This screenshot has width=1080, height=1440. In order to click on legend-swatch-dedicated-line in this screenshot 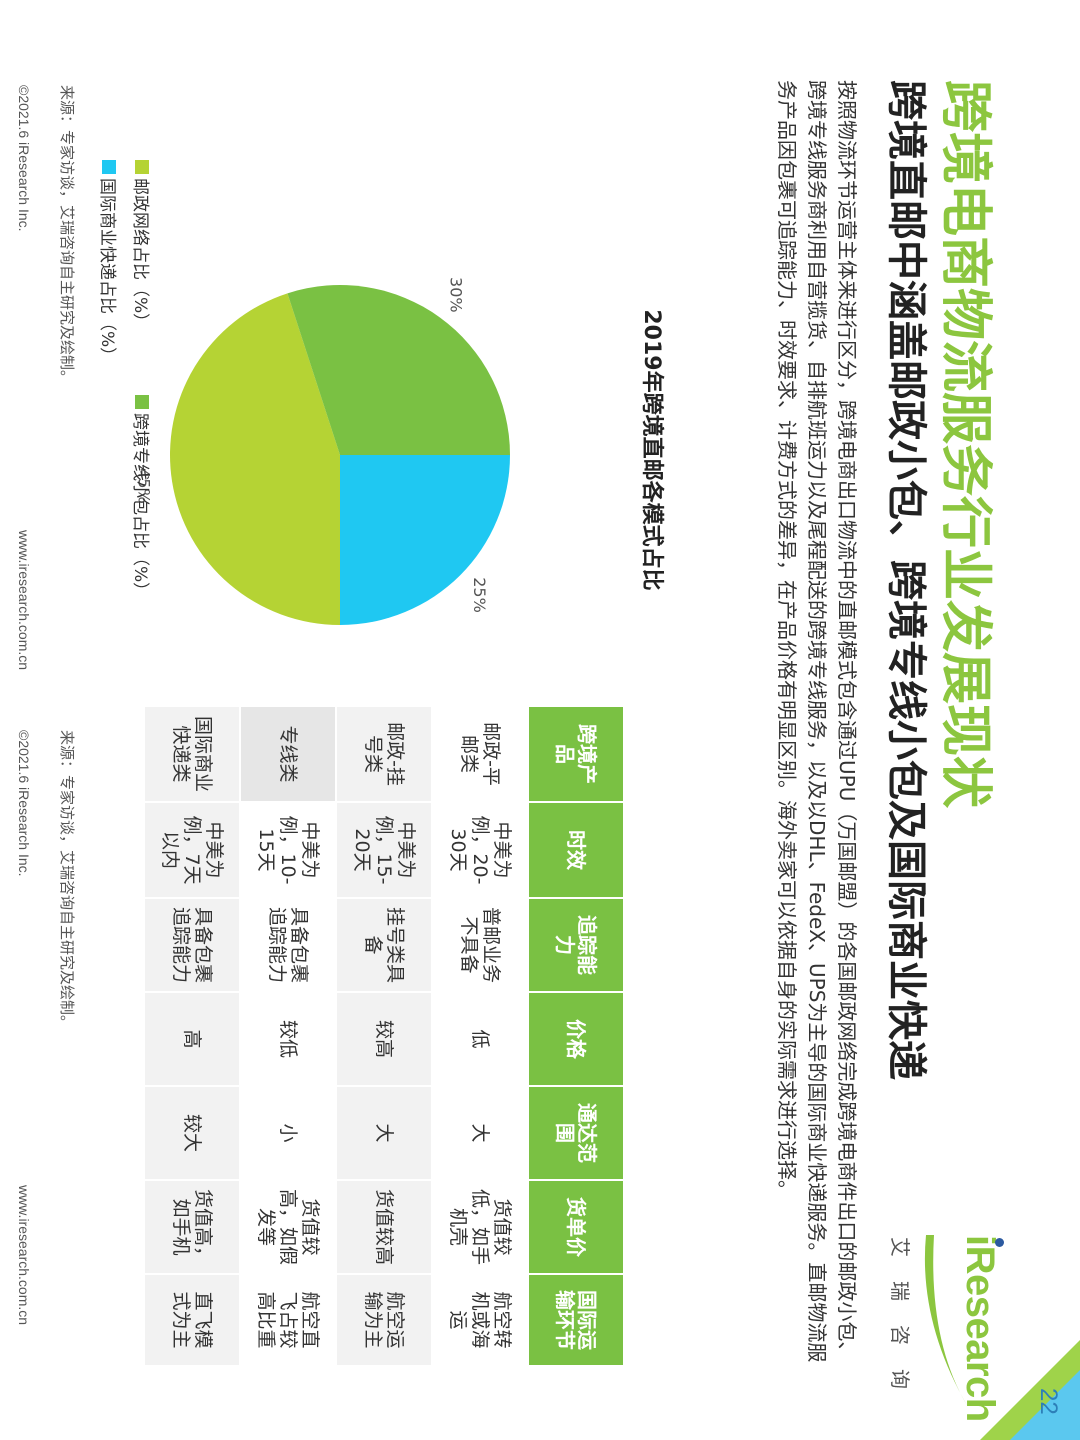, I will do `click(142, 402)`.